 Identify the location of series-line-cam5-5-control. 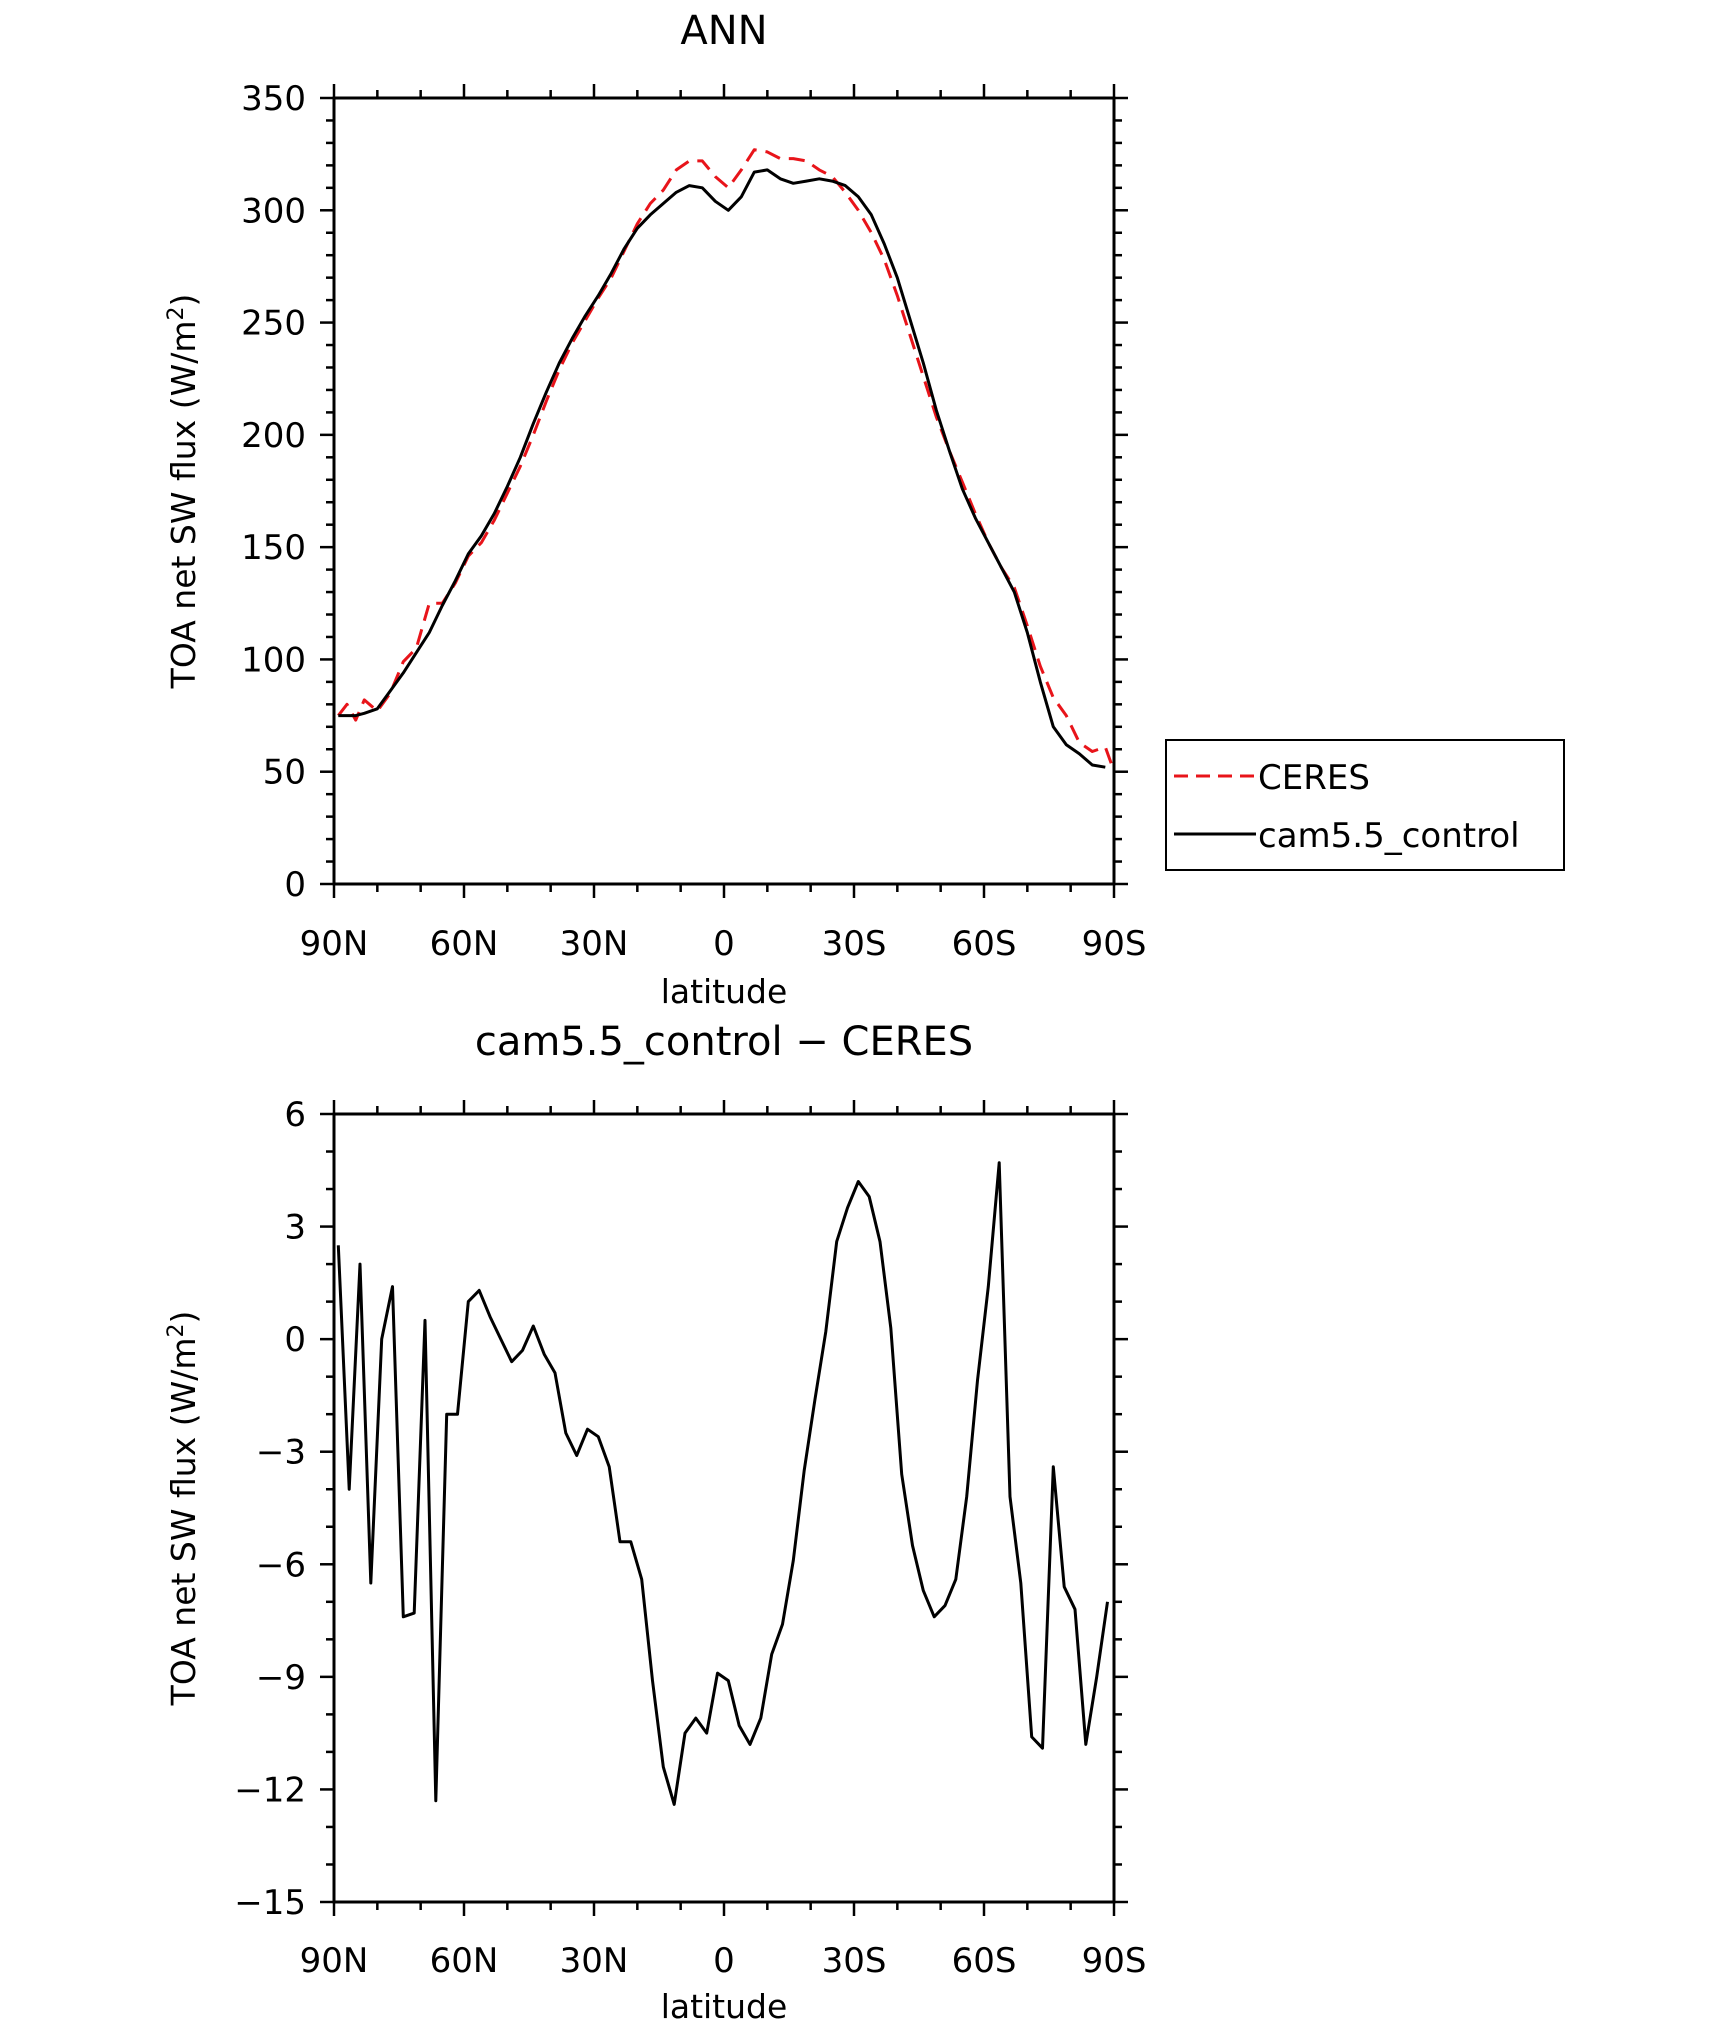
(721, 468).